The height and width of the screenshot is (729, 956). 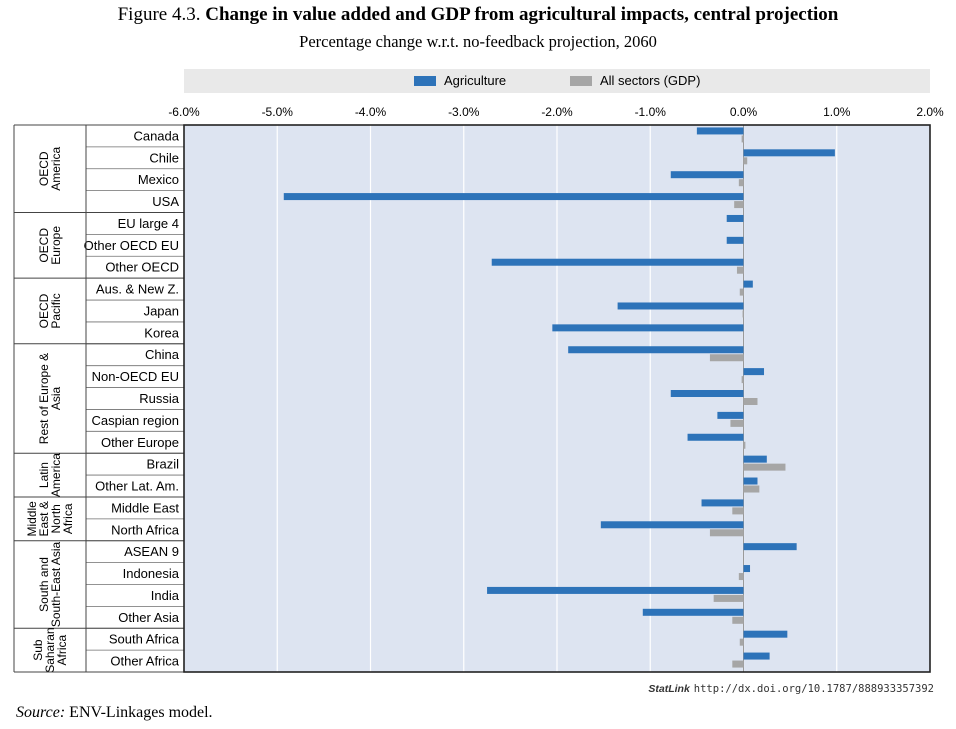 I want to click on group-label: Europe, so click(x=56, y=245).